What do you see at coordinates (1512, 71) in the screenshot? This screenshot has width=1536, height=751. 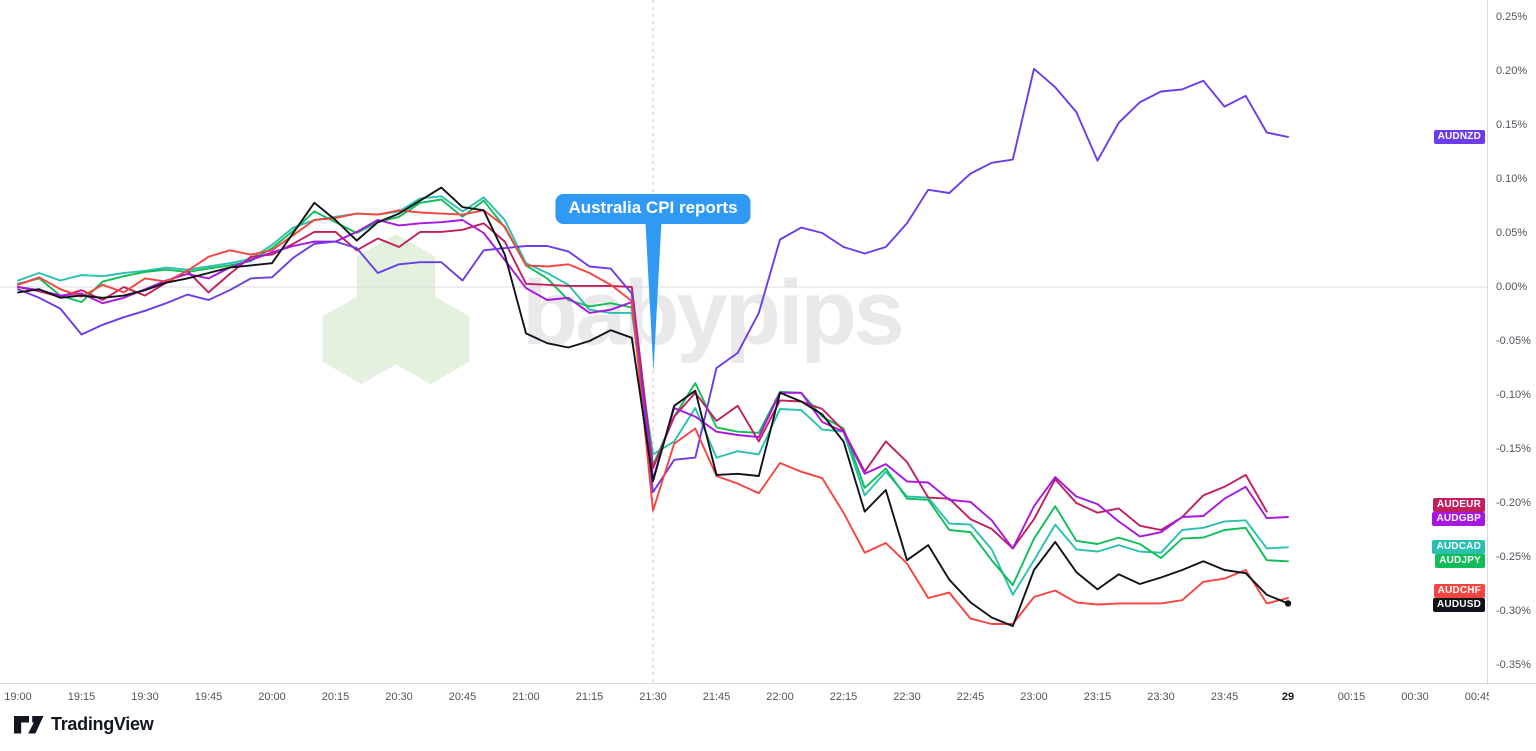 I see `price-tick: 0.20%` at bounding box center [1512, 71].